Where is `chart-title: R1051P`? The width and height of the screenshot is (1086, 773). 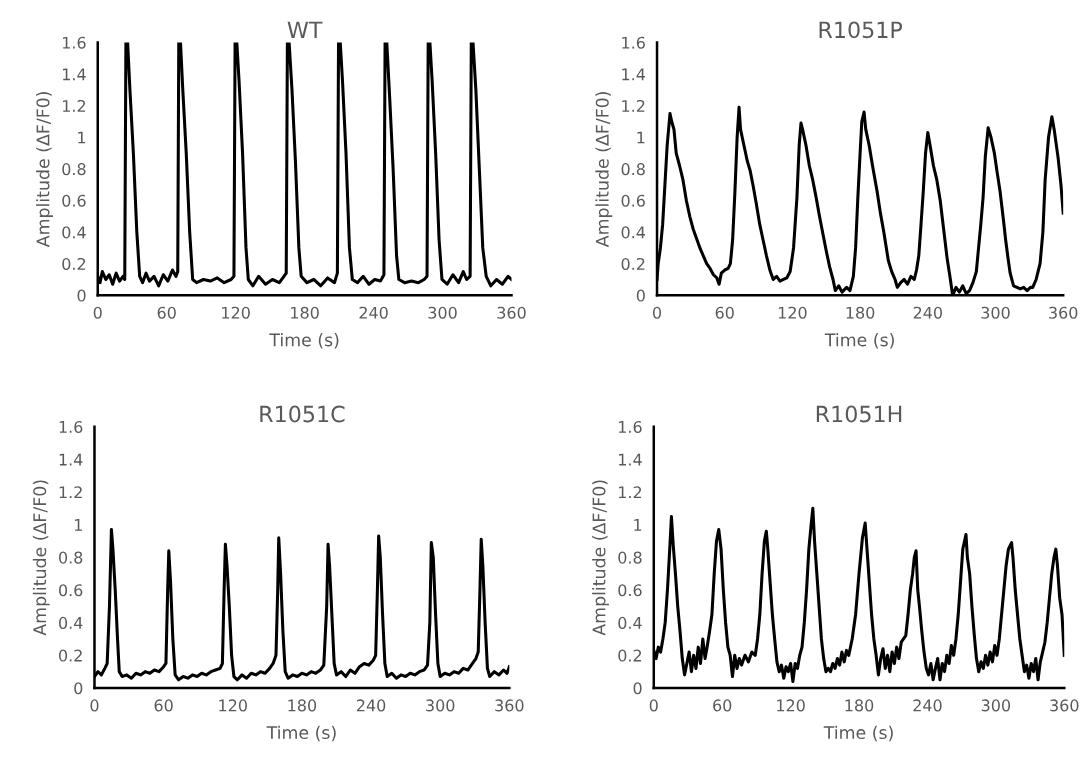
chart-title: R1051P is located at coordinates (861, 30).